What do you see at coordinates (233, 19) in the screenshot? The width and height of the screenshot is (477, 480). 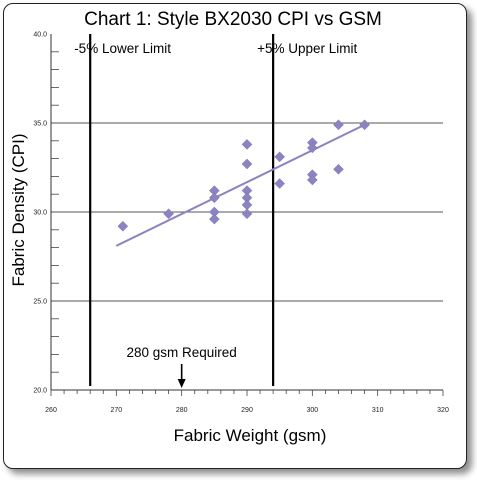 I see `chart-title: Chart 1: Style BX2030 CPI vs GSM` at bounding box center [233, 19].